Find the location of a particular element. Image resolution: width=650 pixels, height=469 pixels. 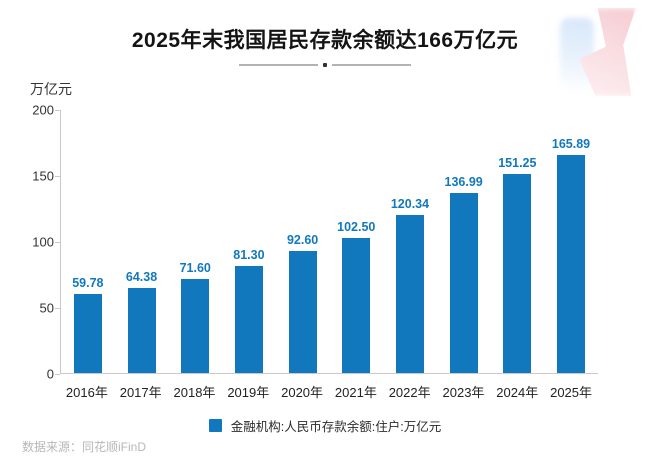

chart-legend: 金融机构:人民币存款余额:住户:万亿元 is located at coordinates (325, 425).